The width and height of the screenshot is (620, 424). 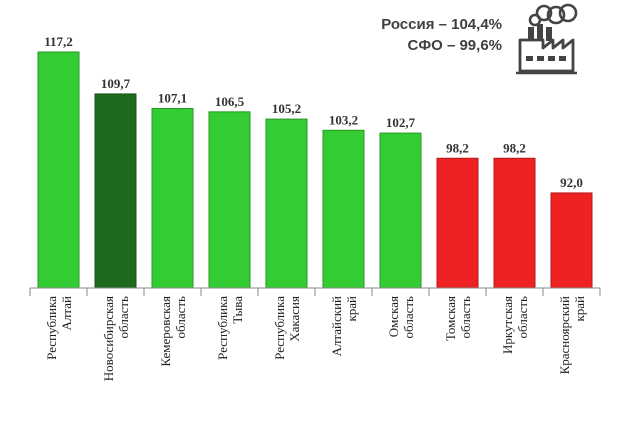 I want to click on tick-label: Республика Алтай, so click(x=59, y=328).